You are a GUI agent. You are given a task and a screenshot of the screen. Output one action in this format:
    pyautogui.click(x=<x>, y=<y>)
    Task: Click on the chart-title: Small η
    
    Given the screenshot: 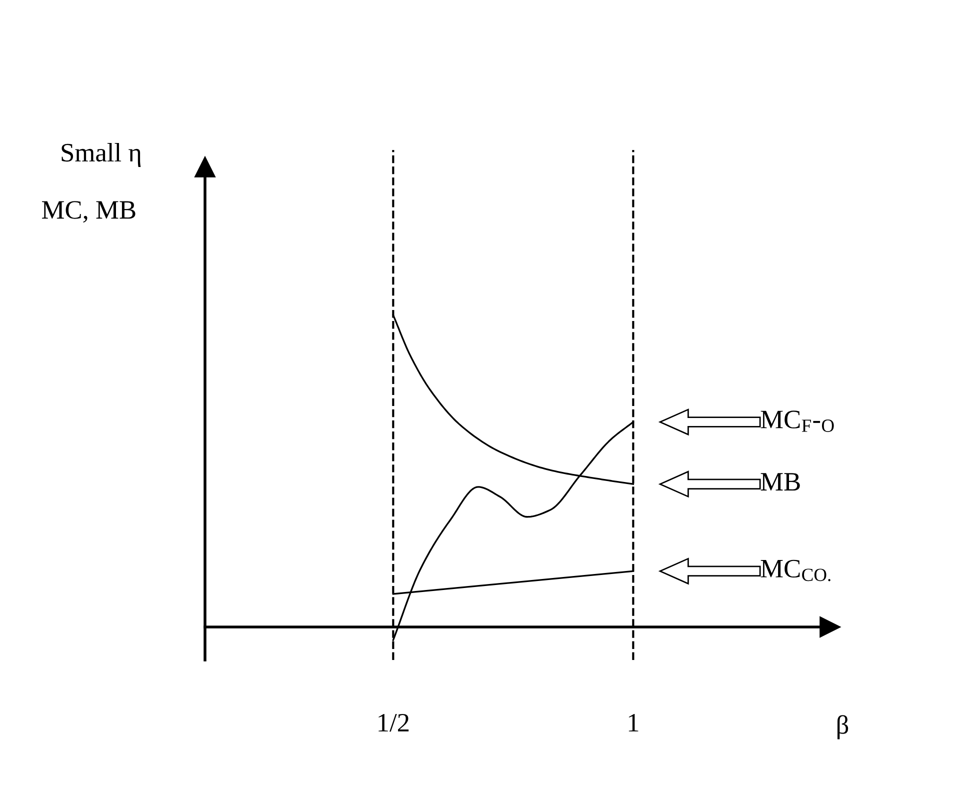 What is the action you would take?
    pyautogui.click(x=101, y=155)
    